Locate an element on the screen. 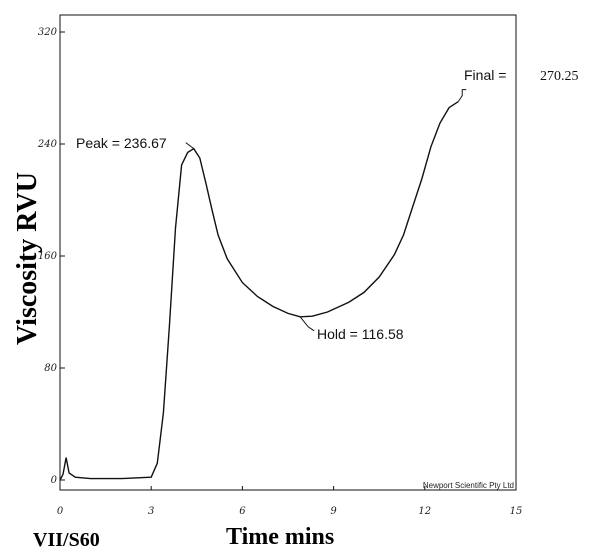 This screenshot has width=590, height=549. y-tick-label: 240 is located at coordinates (47, 144).